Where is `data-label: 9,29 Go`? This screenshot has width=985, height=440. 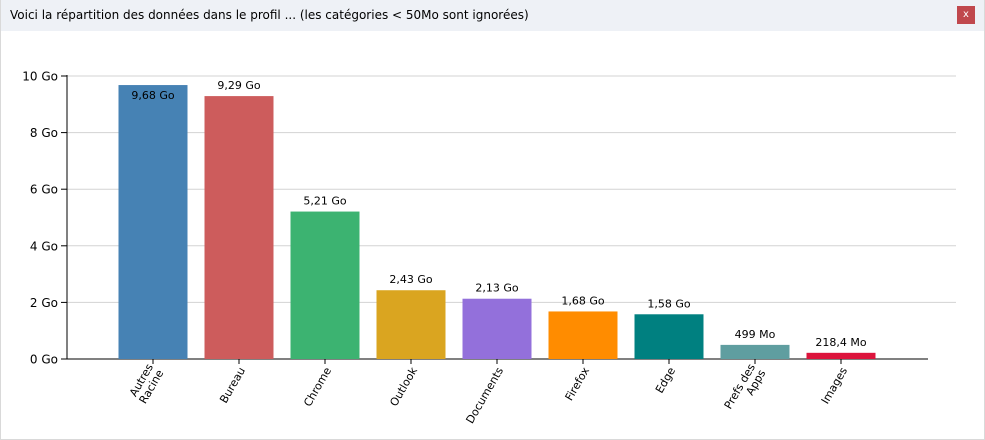 data-label: 9,29 Go is located at coordinates (239, 85).